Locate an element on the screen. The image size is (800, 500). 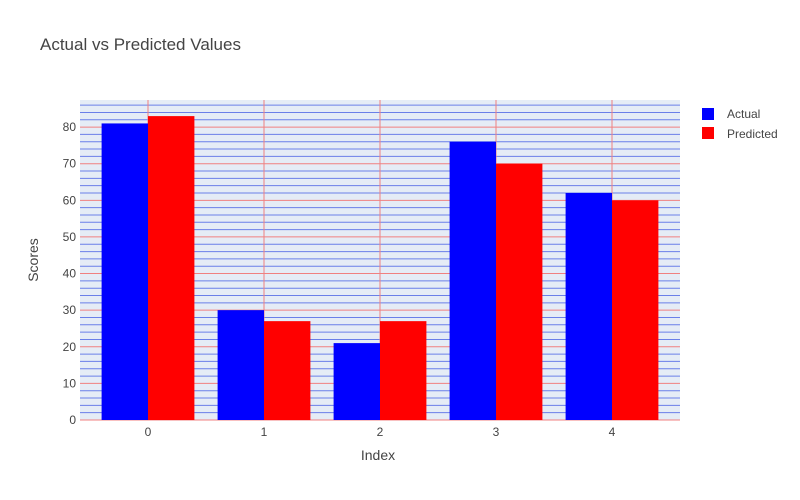
y-tick-label: 70 is located at coordinates (70, 164).